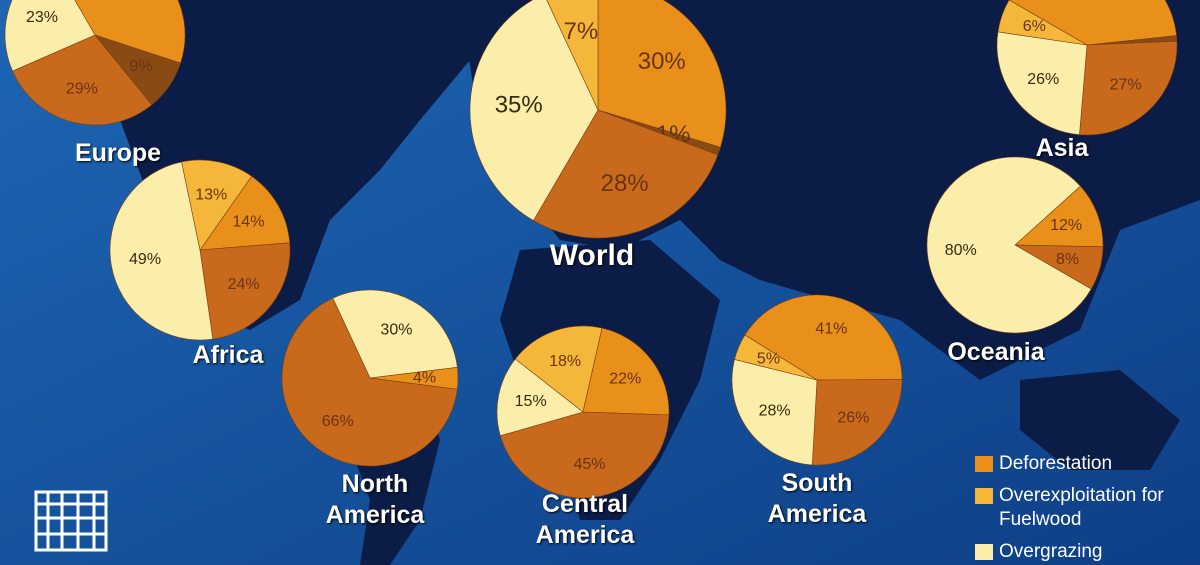 The height and width of the screenshot is (565, 1200). I want to click on pie: 30%1%28%35%7%, so click(598, 119).